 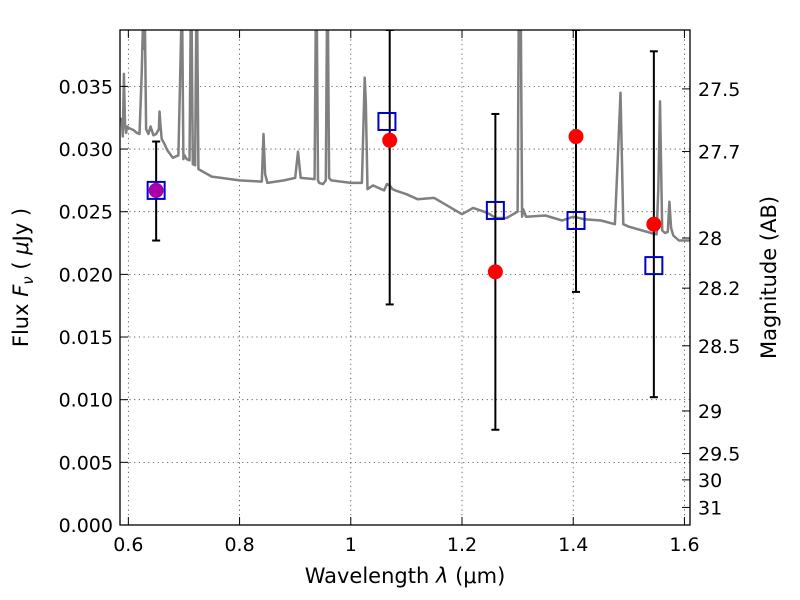 What do you see at coordinates (719, 289) in the screenshot?
I see `y2-tick-label: 28.2` at bounding box center [719, 289].